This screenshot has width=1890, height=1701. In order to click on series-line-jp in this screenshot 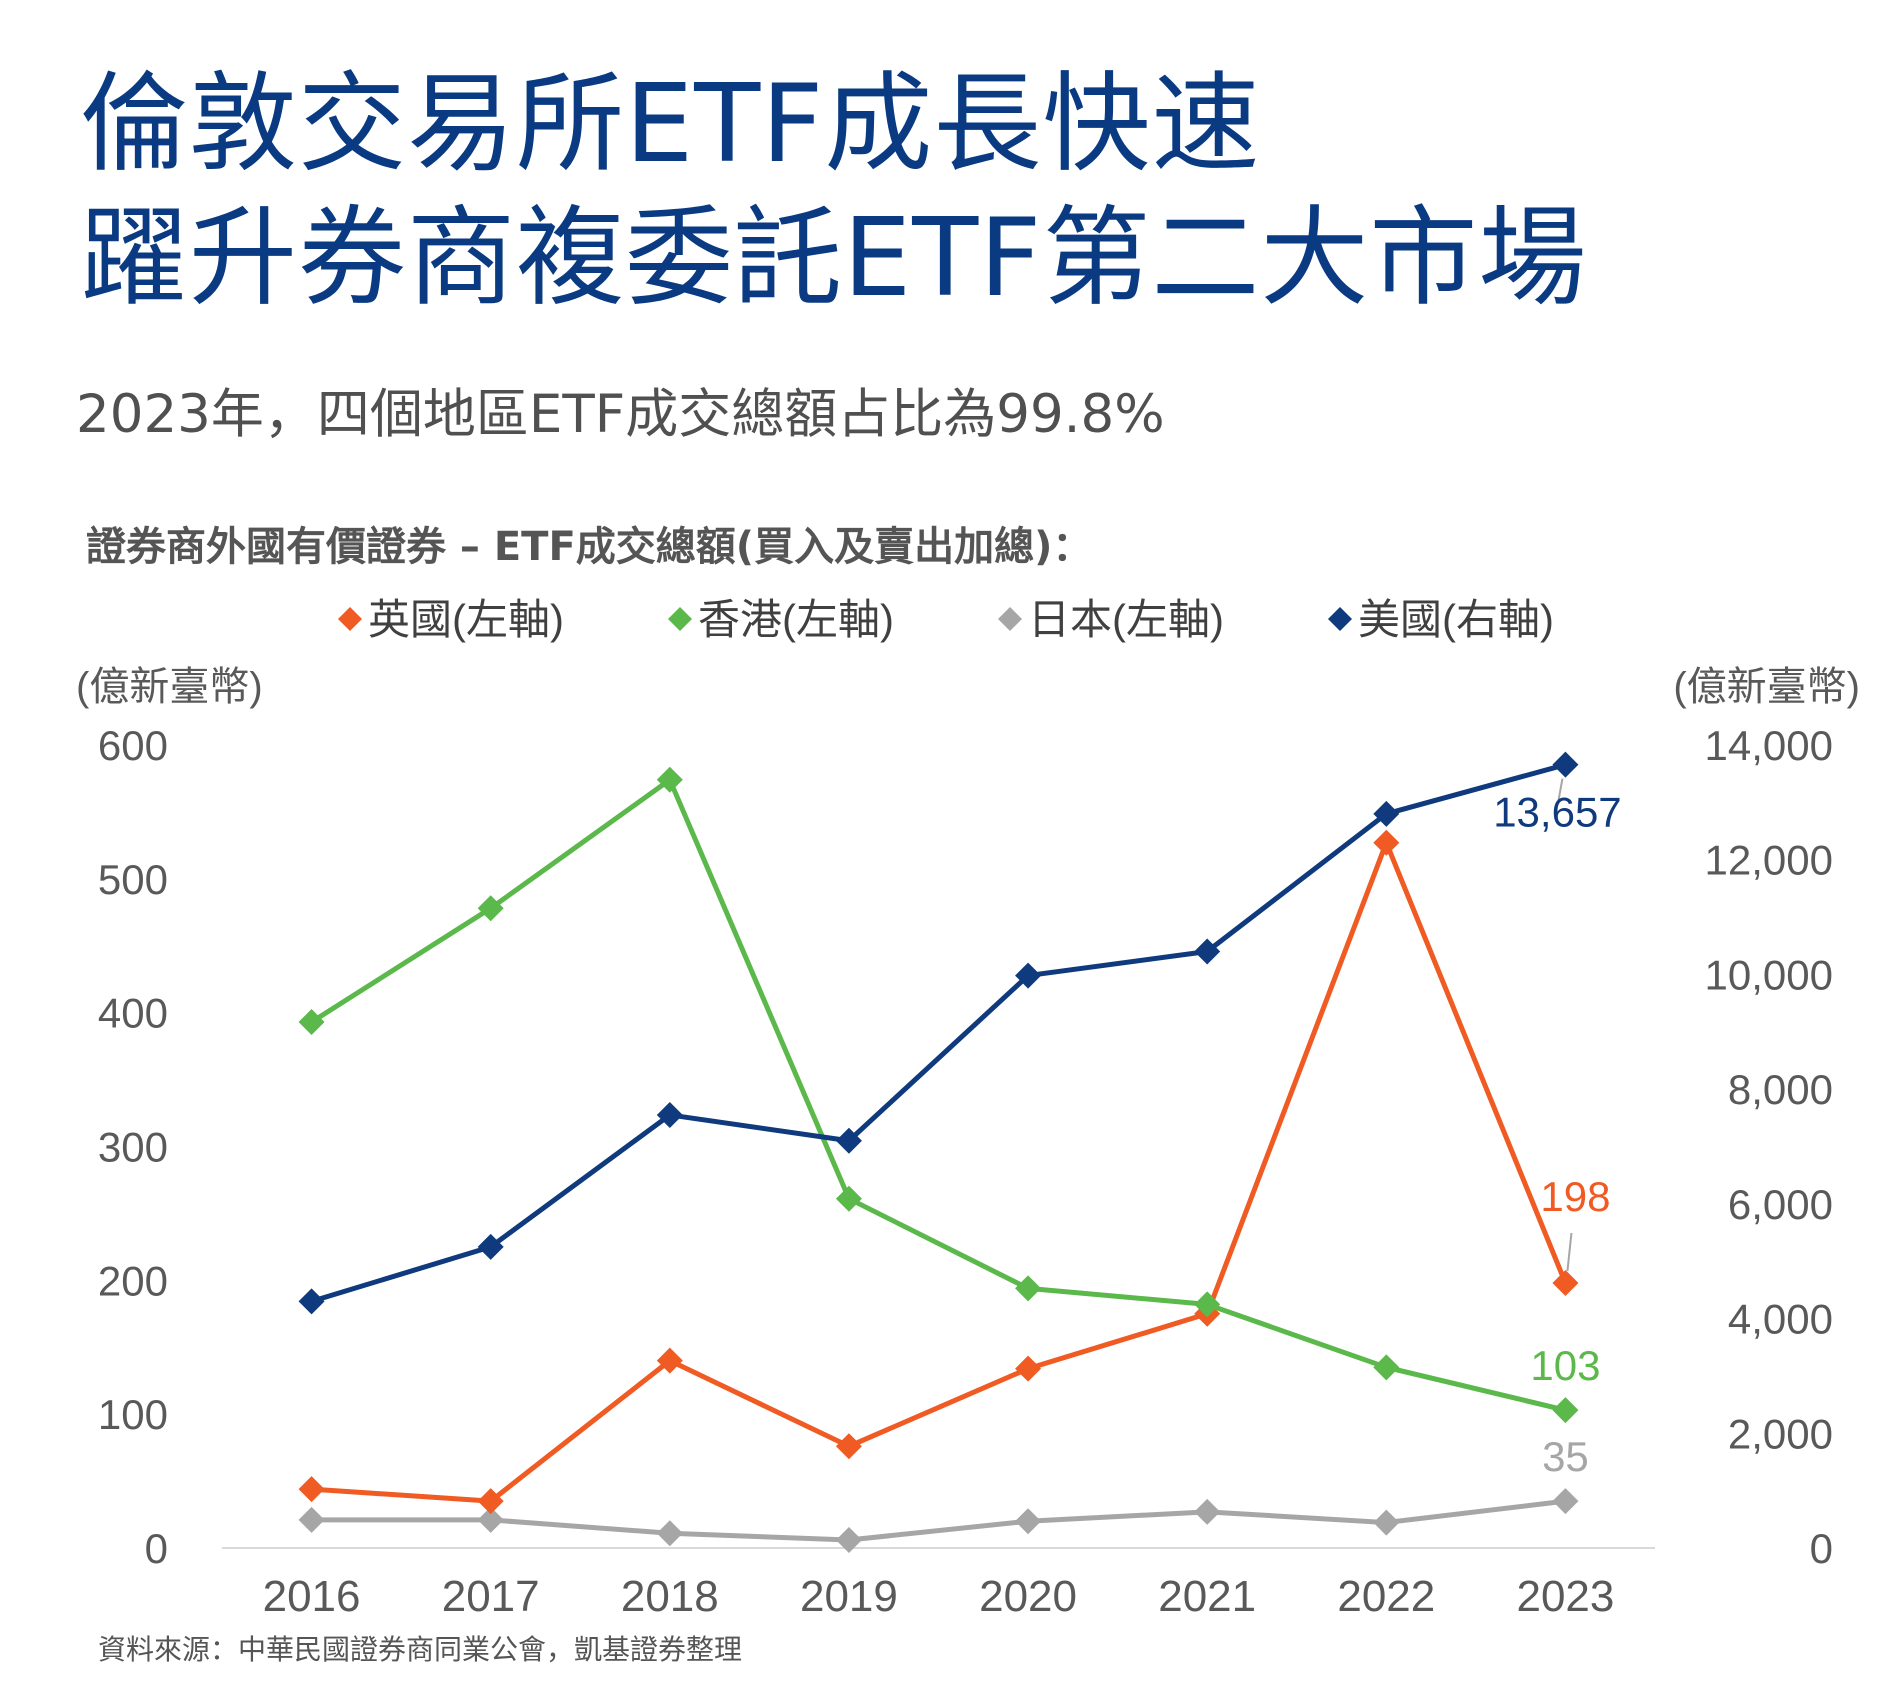, I will do `click(938, 1520)`.